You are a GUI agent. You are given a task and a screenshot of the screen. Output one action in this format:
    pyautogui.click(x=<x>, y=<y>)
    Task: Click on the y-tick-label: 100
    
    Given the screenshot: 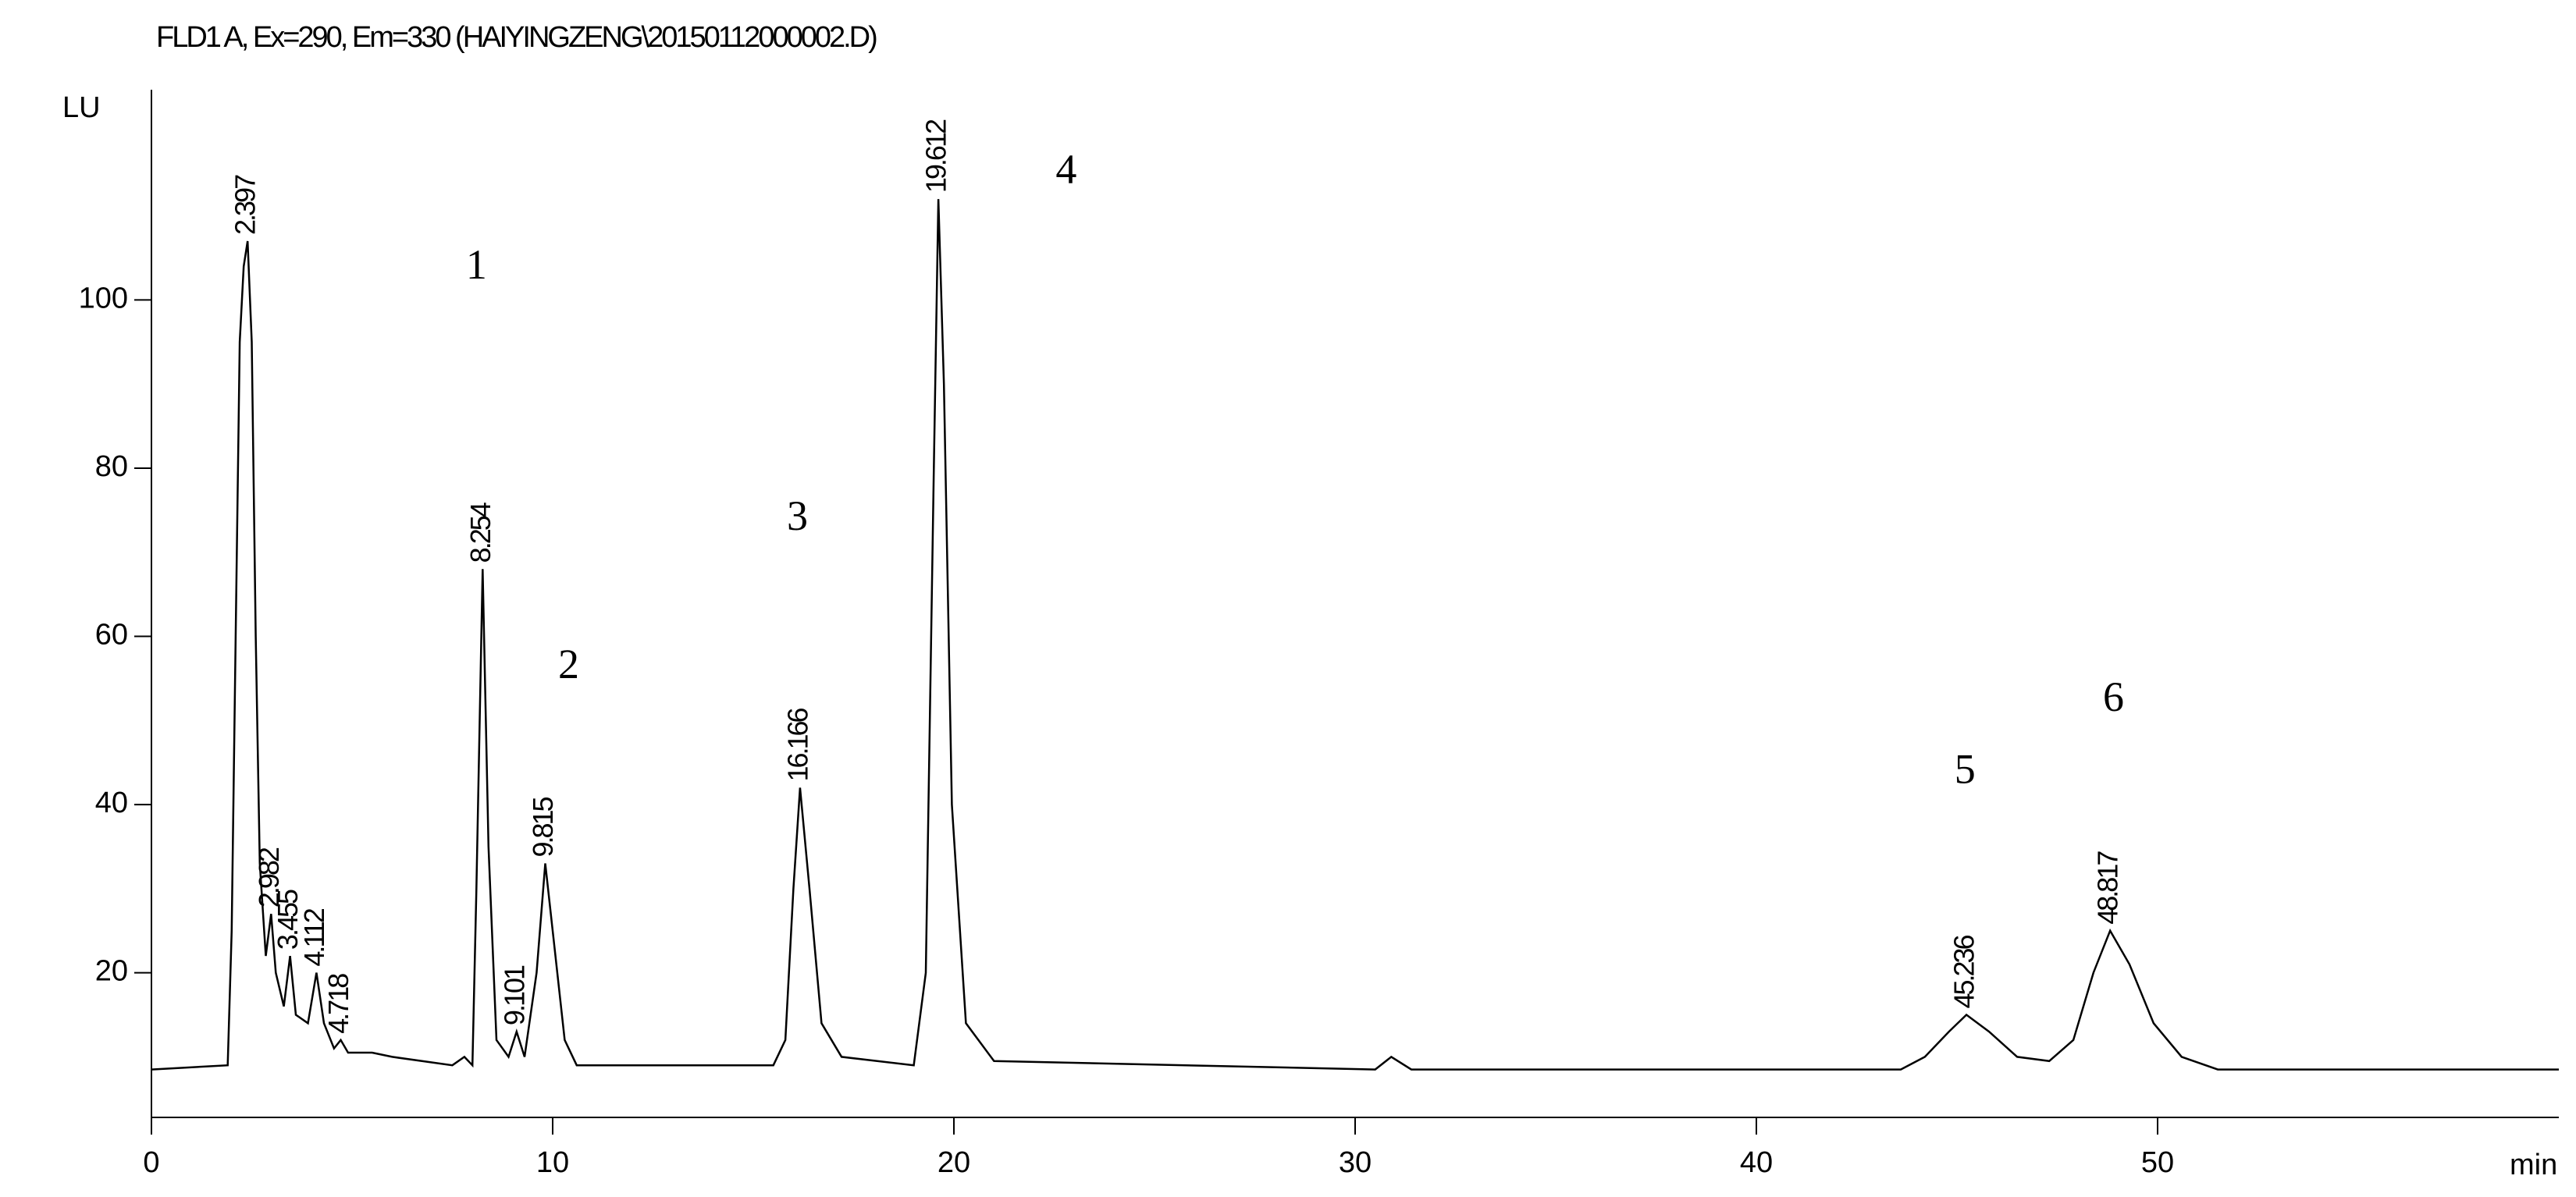 What is the action you would take?
    pyautogui.click(x=104, y=298)
    